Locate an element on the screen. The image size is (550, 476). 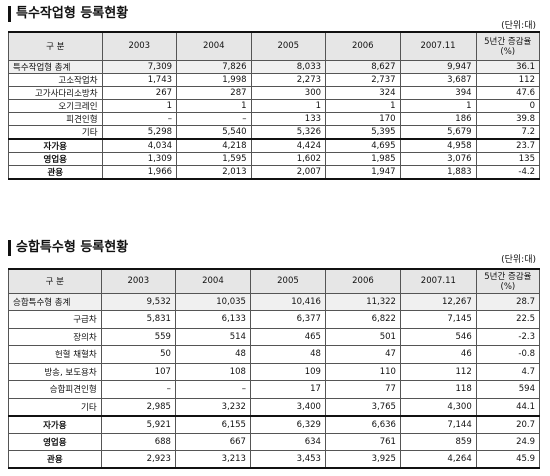
cell: 7,826 is located at coordinates (214, 66).